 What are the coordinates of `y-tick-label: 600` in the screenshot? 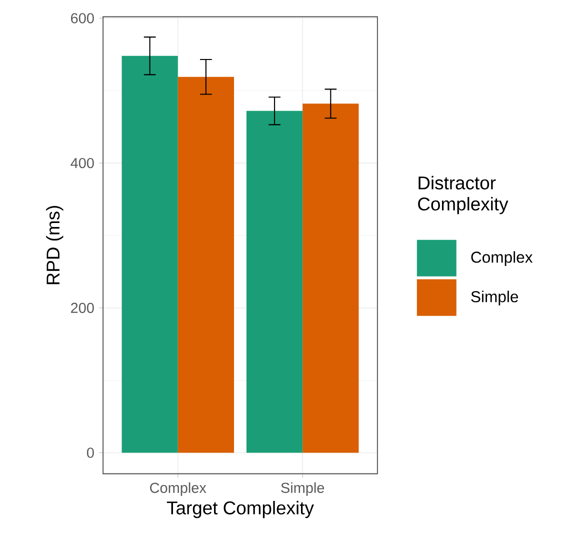 It's located at (82, 18).